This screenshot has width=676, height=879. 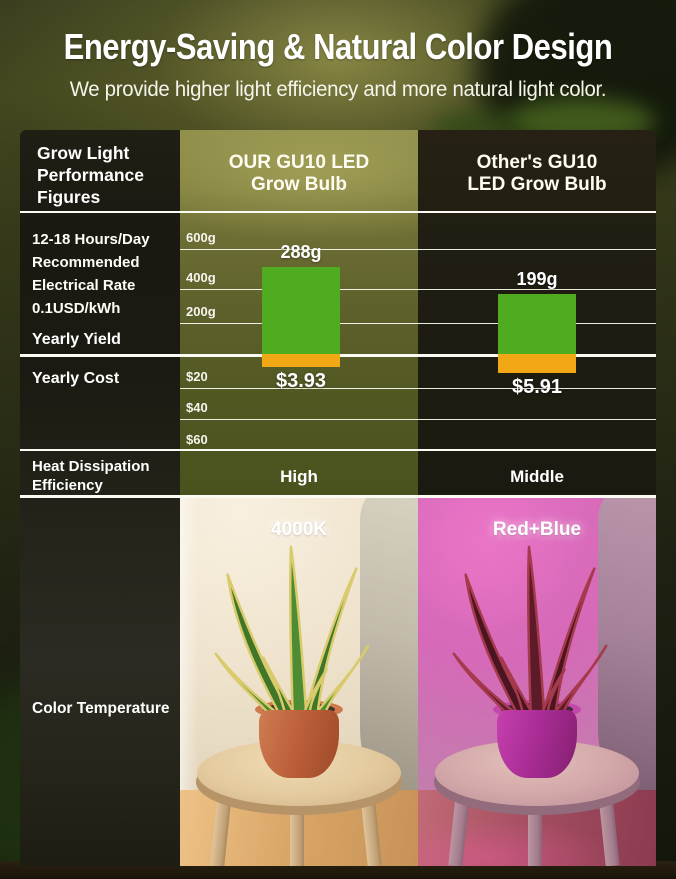 I want to click on cost-row-label: Yearly Cost, so click(x=76, y=378).